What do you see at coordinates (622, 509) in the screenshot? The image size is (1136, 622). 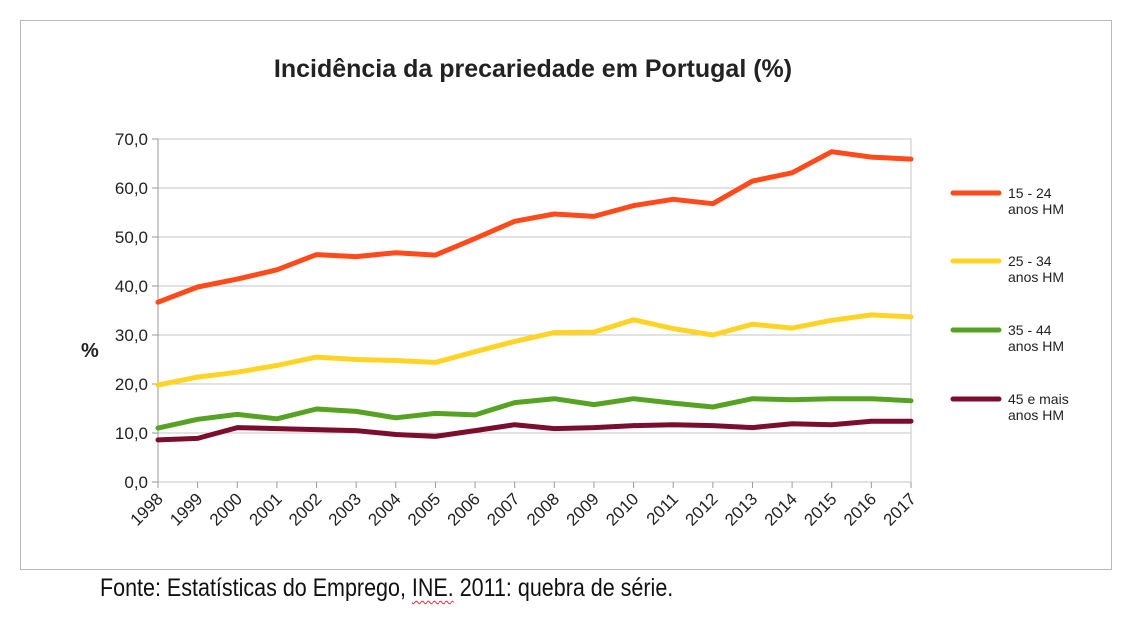 I see `x-tick-label: 2010` at bounding box center [622, 509].